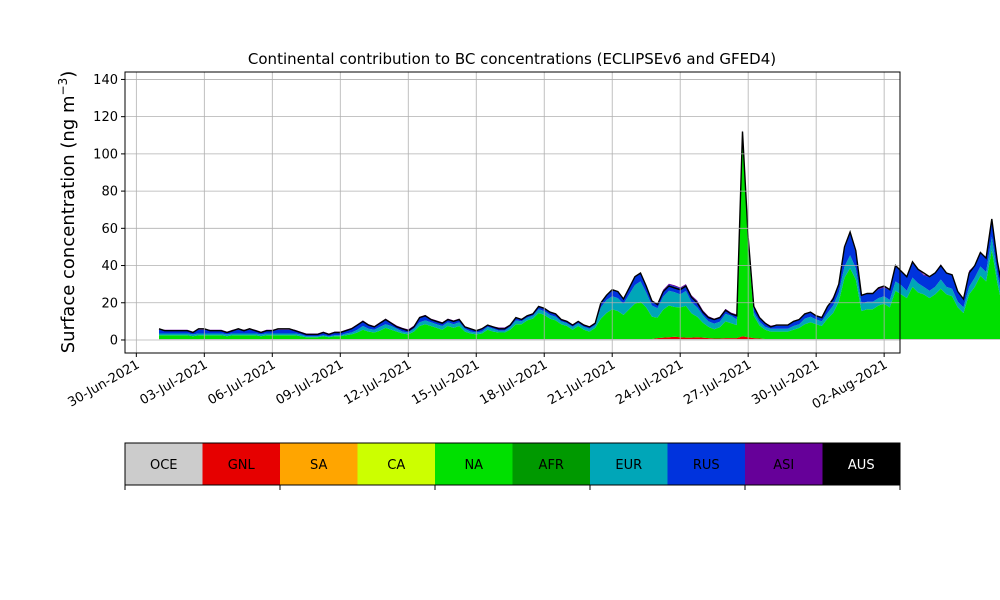 The image size is (1000, 600). I want to click on legend-swatch-rus, so click(706, 464).